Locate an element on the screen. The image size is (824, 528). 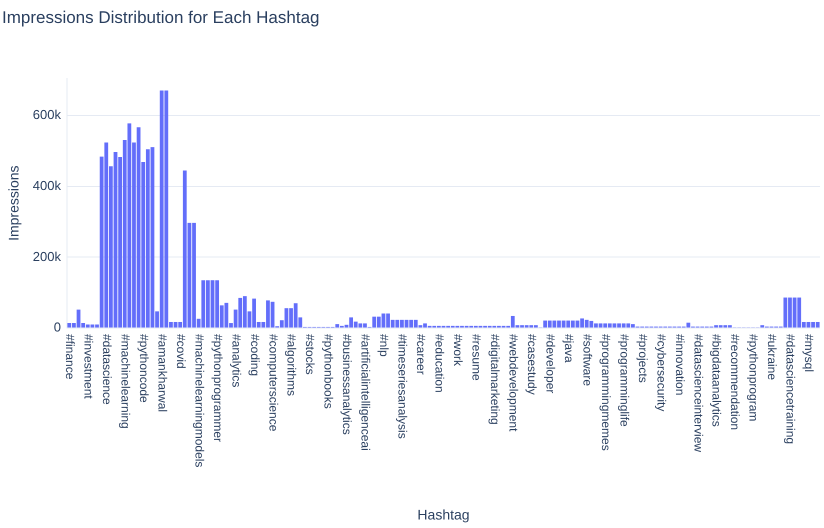
x-tick-label: #datasciencetraining is located at coordinates (791, 389).